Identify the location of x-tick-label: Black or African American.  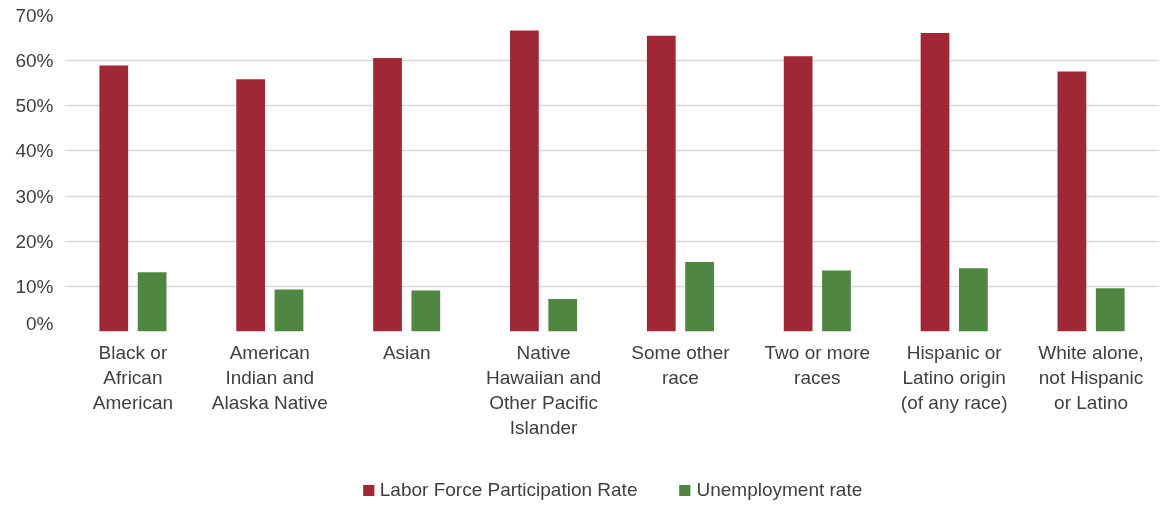
(133, 377).